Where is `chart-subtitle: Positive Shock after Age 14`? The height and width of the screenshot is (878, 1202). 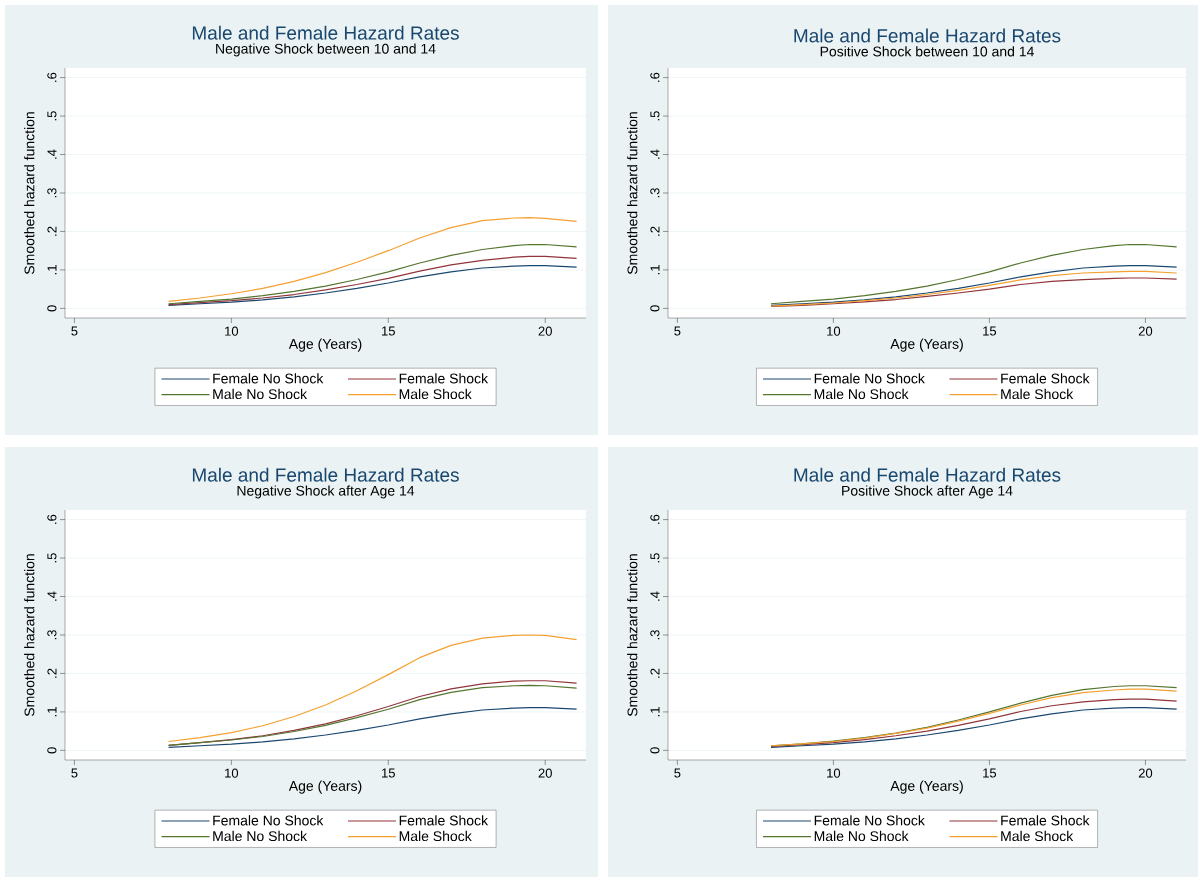
chart-subtitle: Positive Shock after Age 14 is located at coordinates (927, 492).